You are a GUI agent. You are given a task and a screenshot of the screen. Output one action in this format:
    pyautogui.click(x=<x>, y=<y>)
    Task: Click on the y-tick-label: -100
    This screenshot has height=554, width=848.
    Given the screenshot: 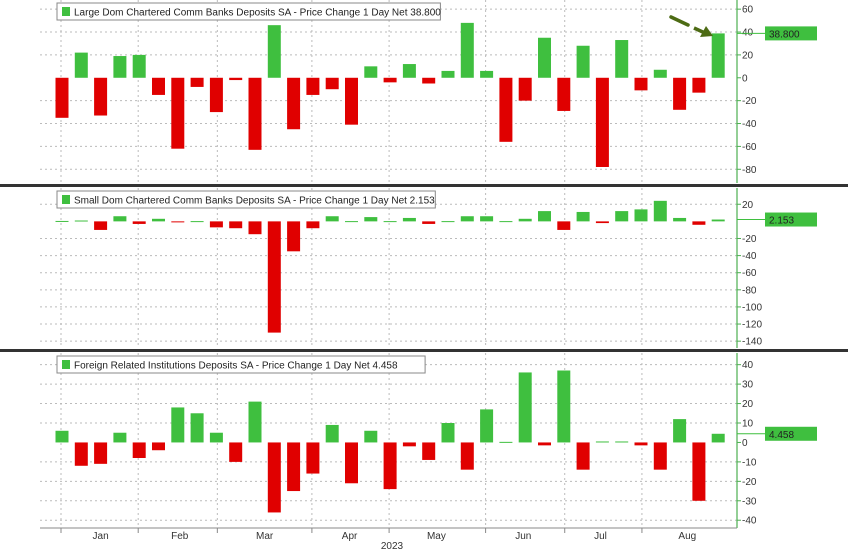 What is the action you would take?
    pyautogui.click(x=752, y=307)
    